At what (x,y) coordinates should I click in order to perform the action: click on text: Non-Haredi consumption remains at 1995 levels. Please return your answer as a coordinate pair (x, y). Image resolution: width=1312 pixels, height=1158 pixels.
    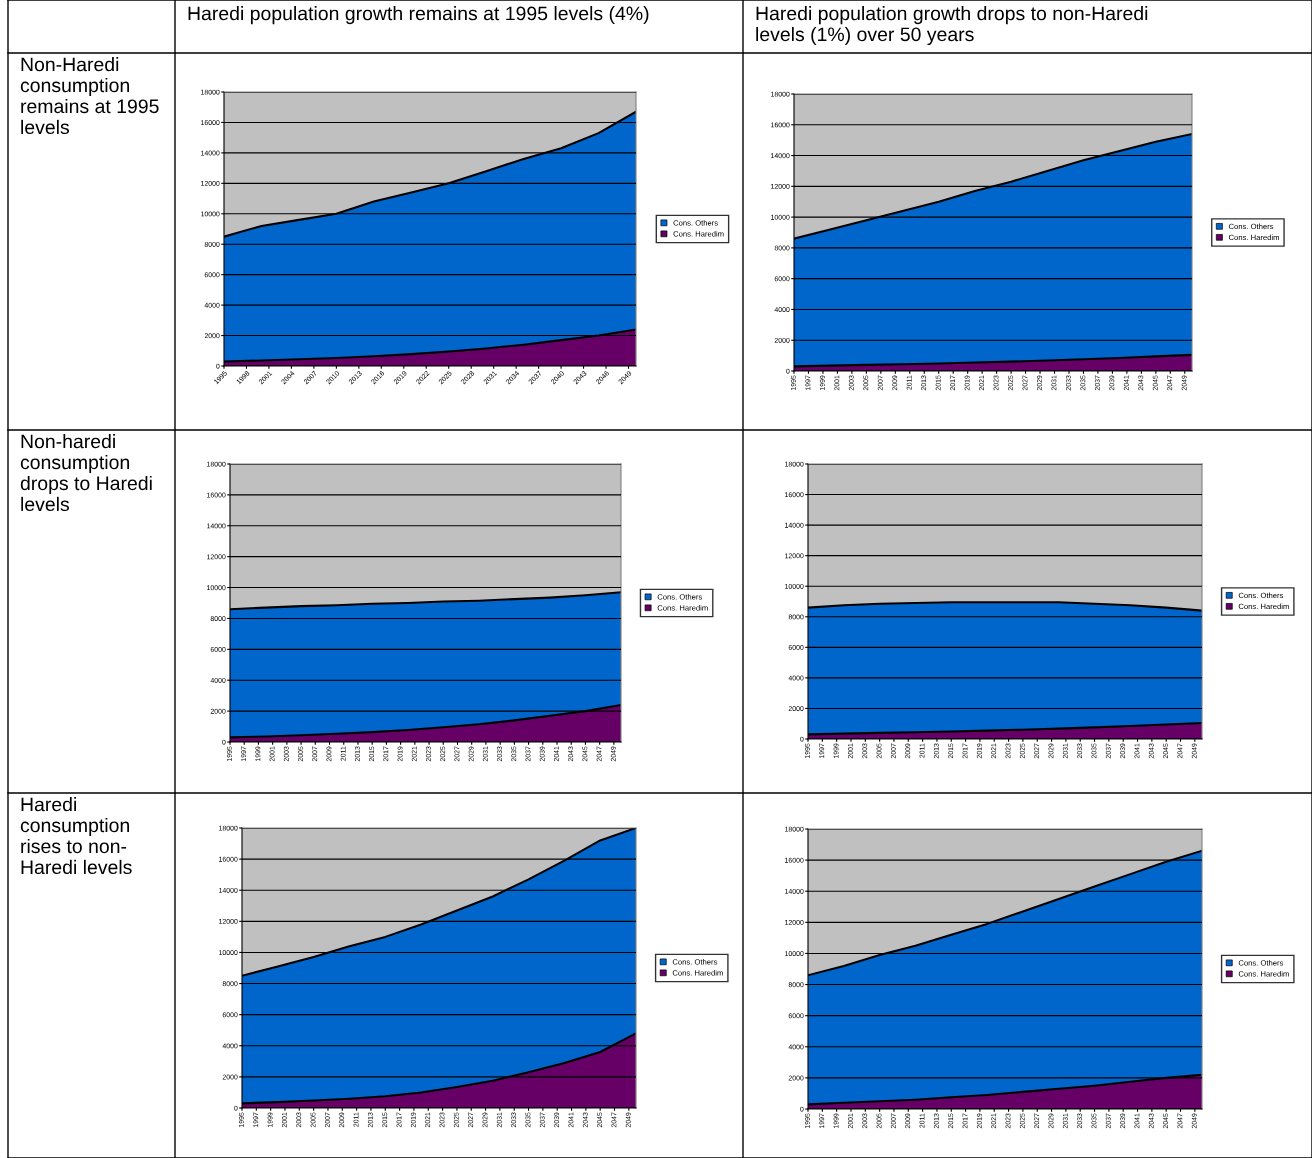
    Looking at the image, I should click on (89, 96).